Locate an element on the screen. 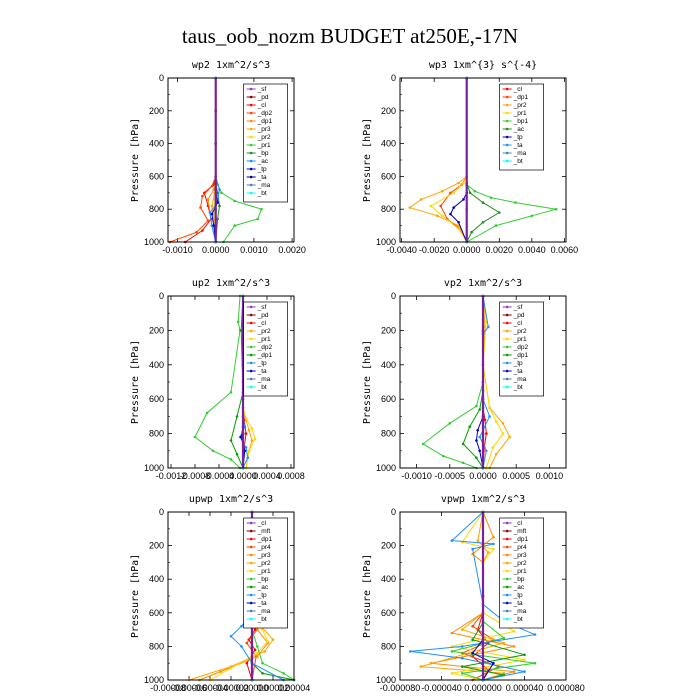 The image size is (700, 700). legend-label: _bt is located at coordinates (262, 619).